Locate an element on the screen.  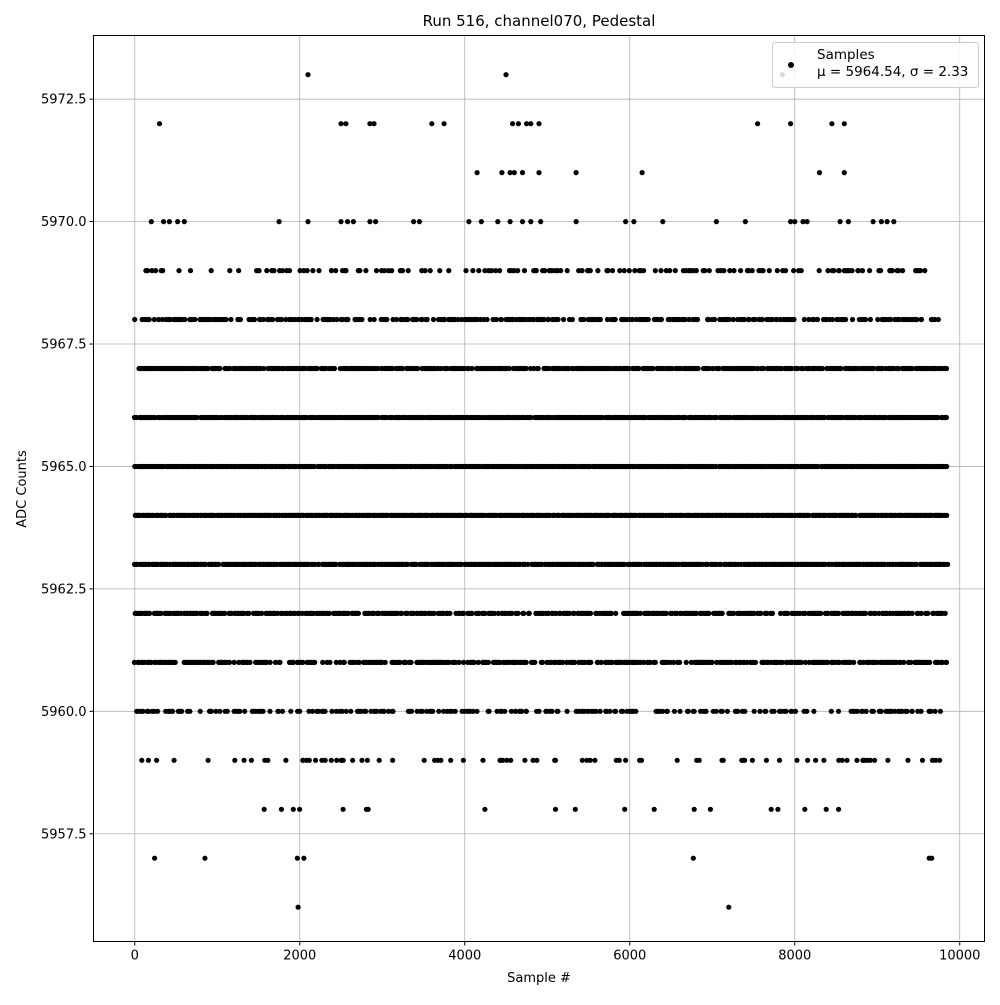
legend-marker is located at coordinates (791, 65).